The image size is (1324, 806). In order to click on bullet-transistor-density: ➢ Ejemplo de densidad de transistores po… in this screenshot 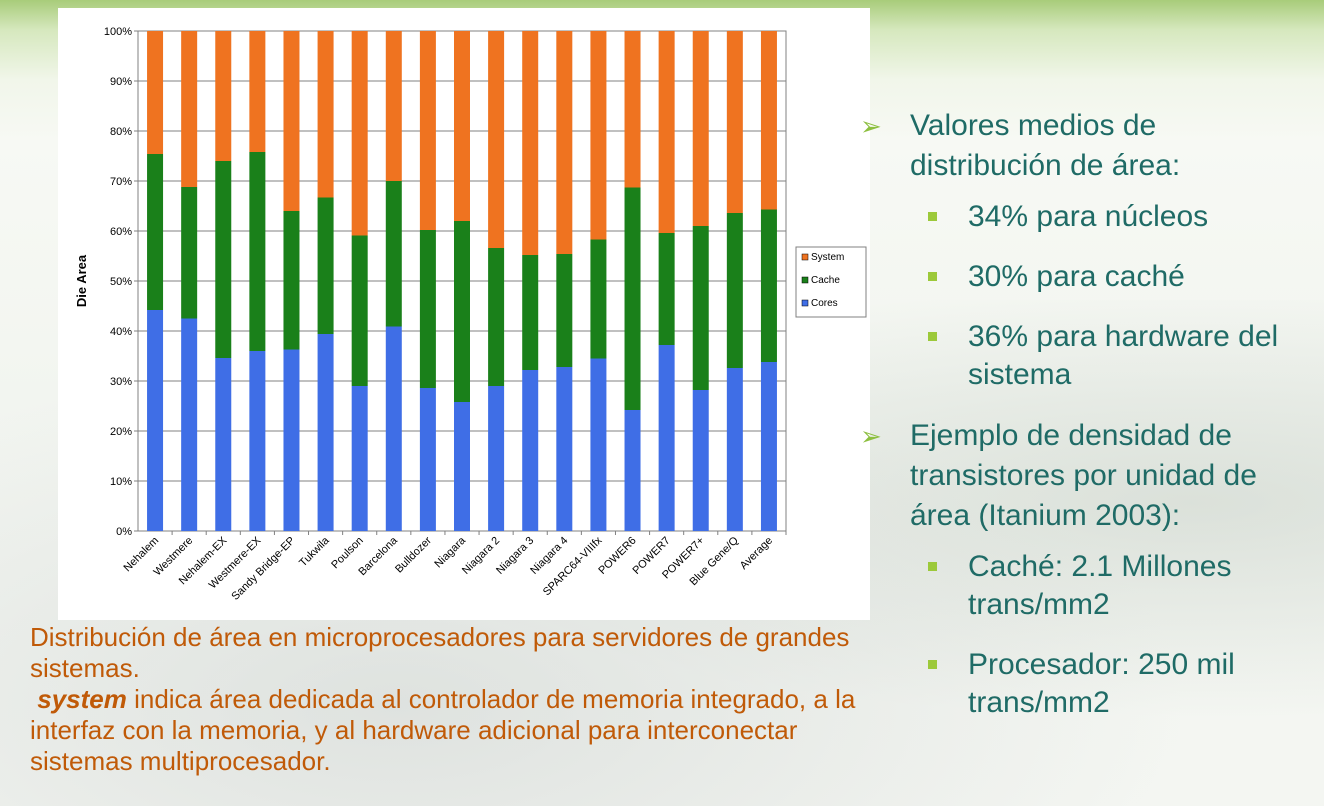, I will do `click(1085, 476)`.